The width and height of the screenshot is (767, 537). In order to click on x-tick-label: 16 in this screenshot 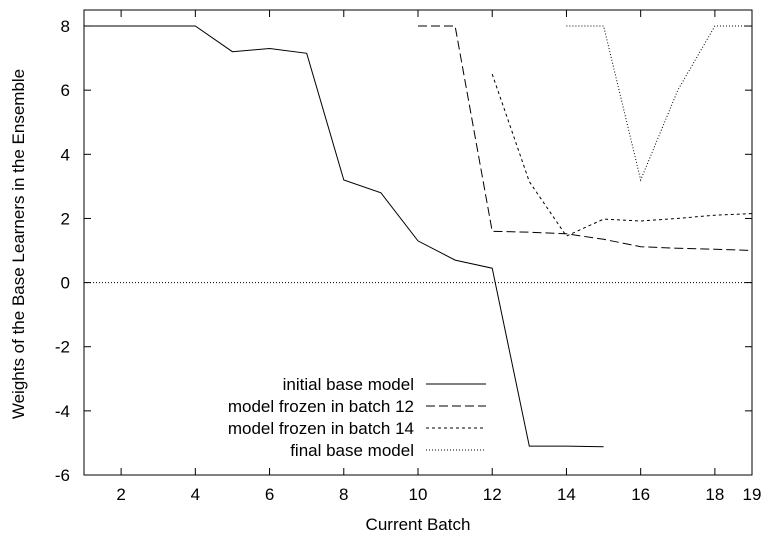, I will do `click(640, 494)`.